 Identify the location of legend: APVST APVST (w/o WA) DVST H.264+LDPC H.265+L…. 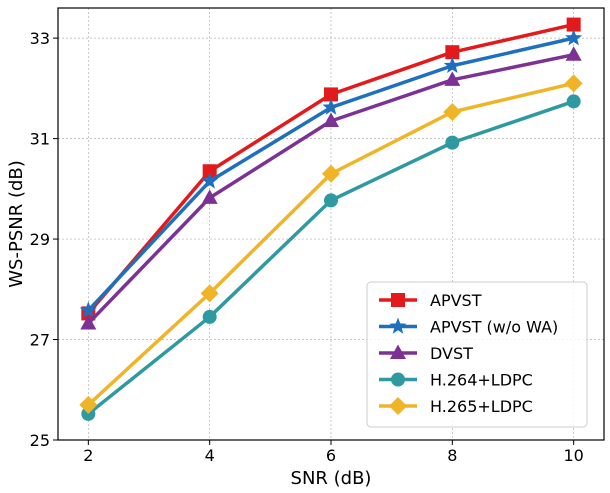
(477, 354).